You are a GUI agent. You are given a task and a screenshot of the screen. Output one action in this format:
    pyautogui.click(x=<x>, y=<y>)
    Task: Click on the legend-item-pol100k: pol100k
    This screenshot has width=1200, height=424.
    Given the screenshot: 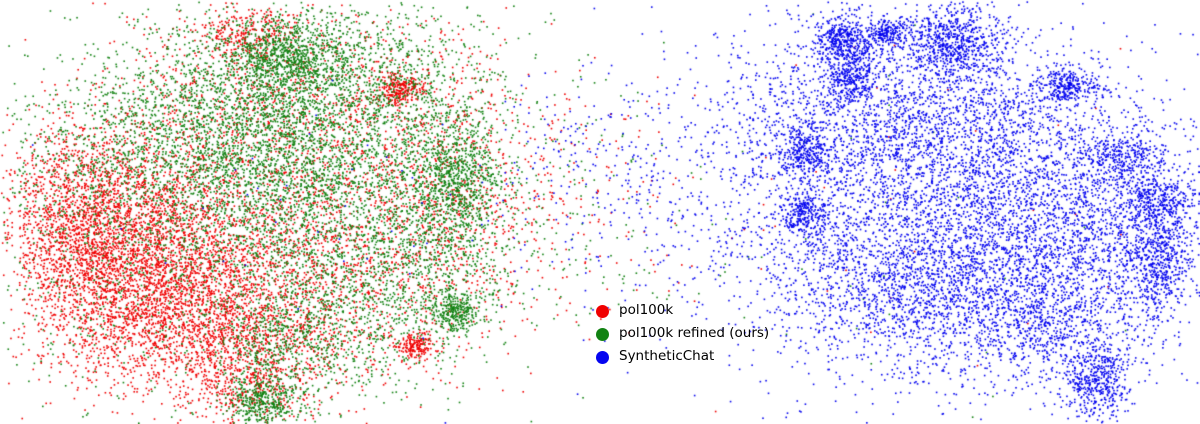 What is the action you would take?
    pyautogui.click(x=682, y=311)
    